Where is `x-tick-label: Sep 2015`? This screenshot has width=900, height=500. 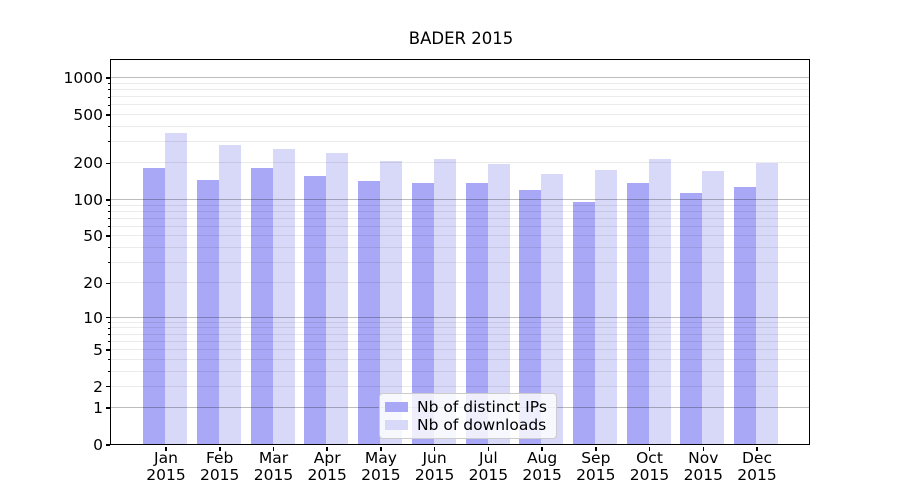 x-tick-label: Sep 2015 is located at coordinates (596, 466).